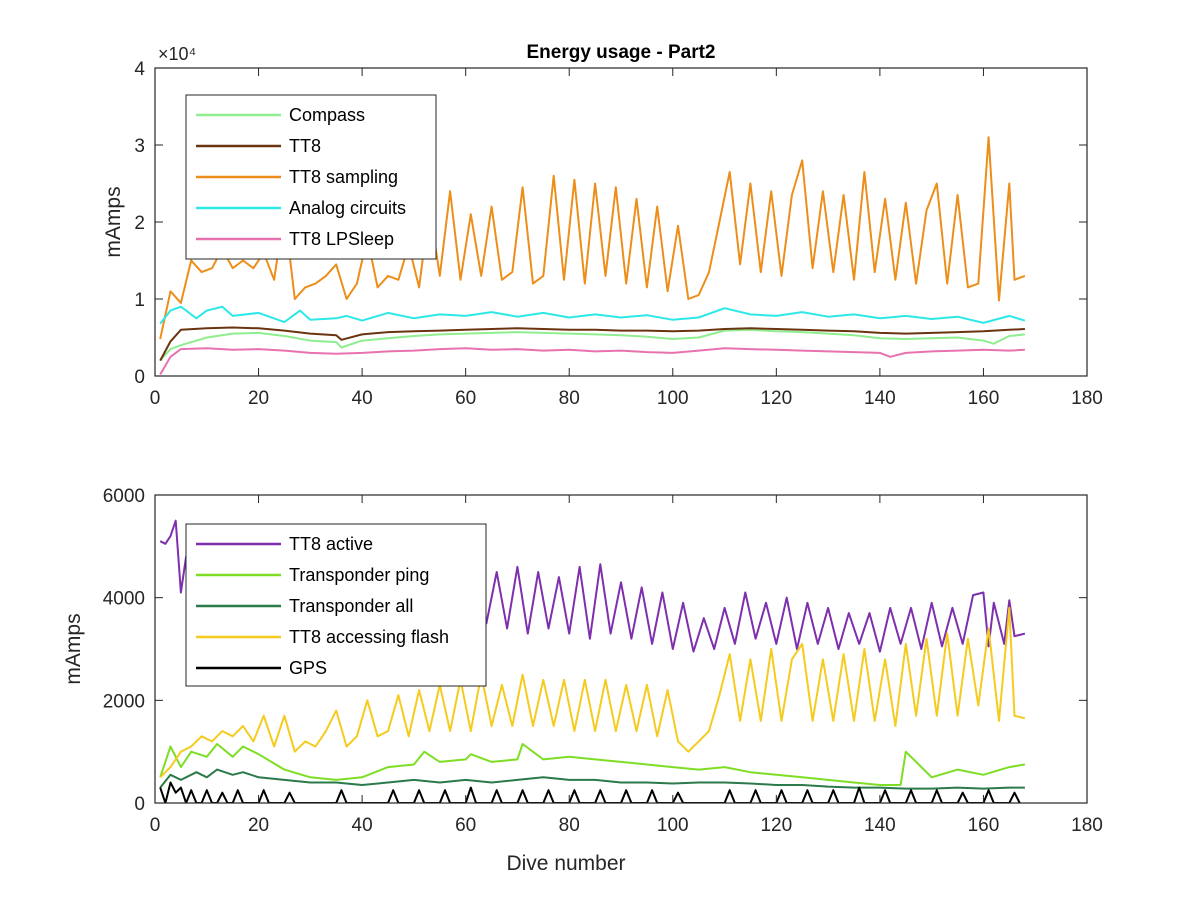 The image size is (1200, 900). Describe the element at coordinates (139, 223) in the screenshot. I see `y-tick-label: 2` at that location.